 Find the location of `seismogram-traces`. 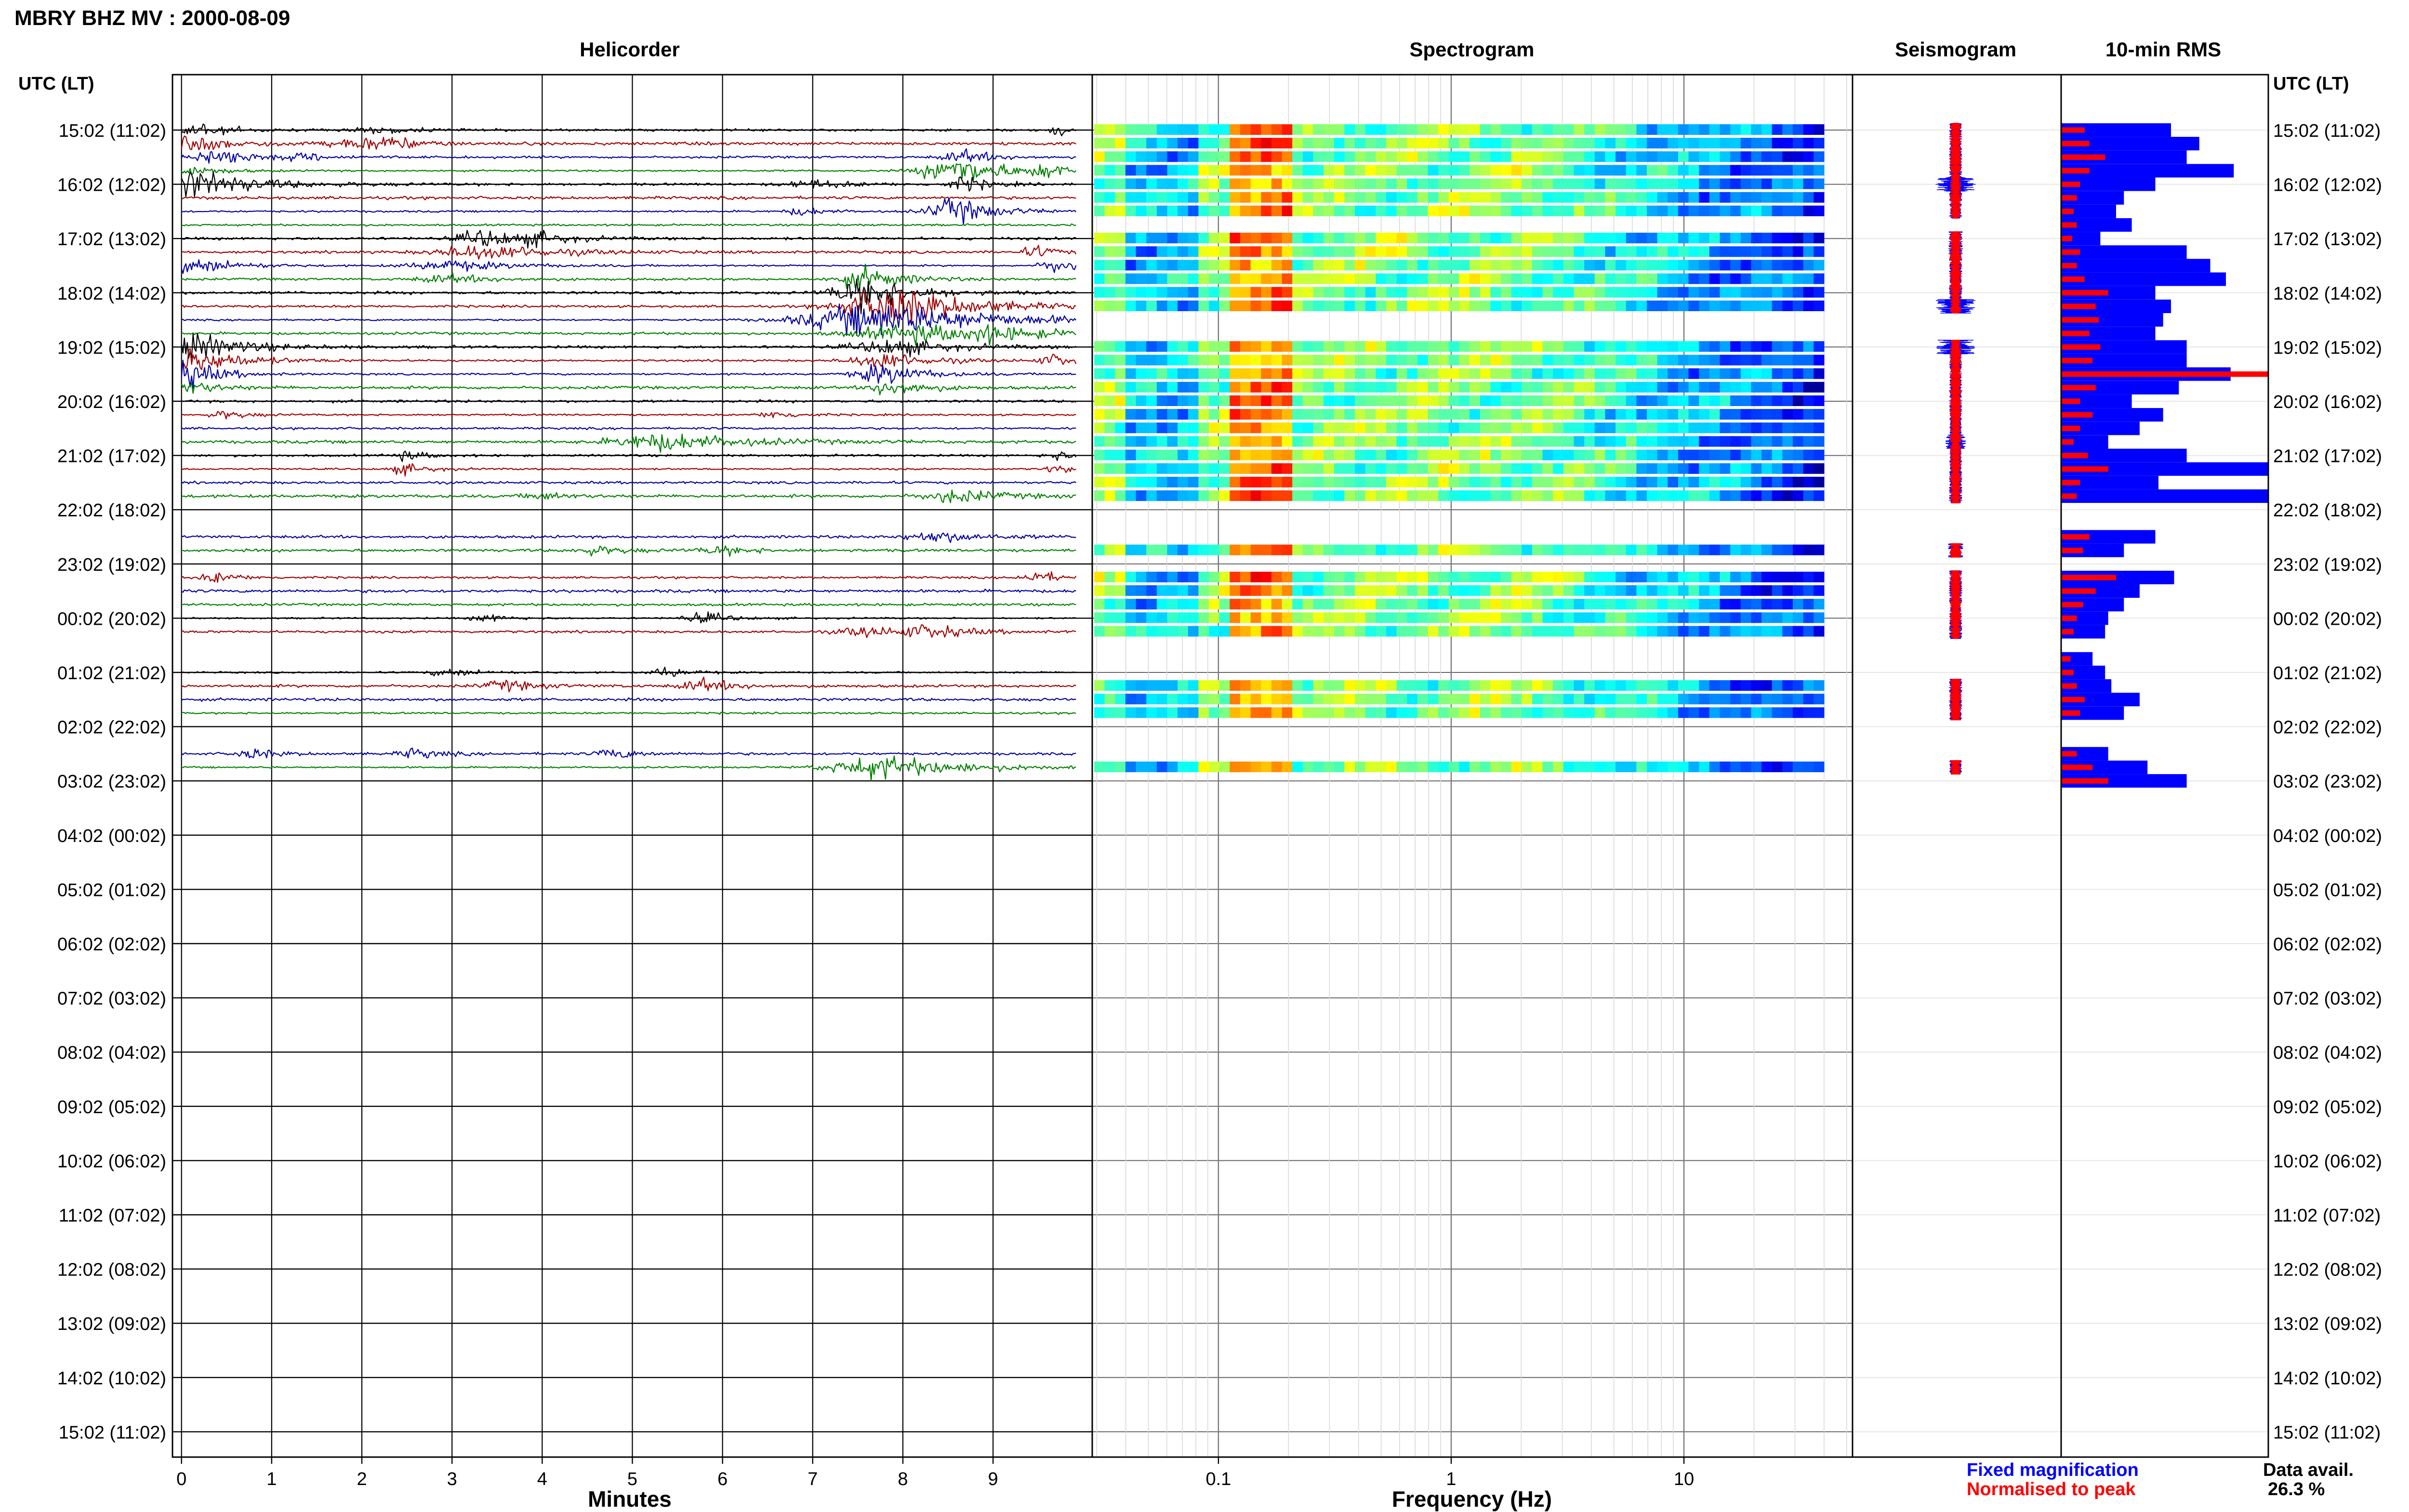

seismogram-traces is located at coordinates (1955, 449).